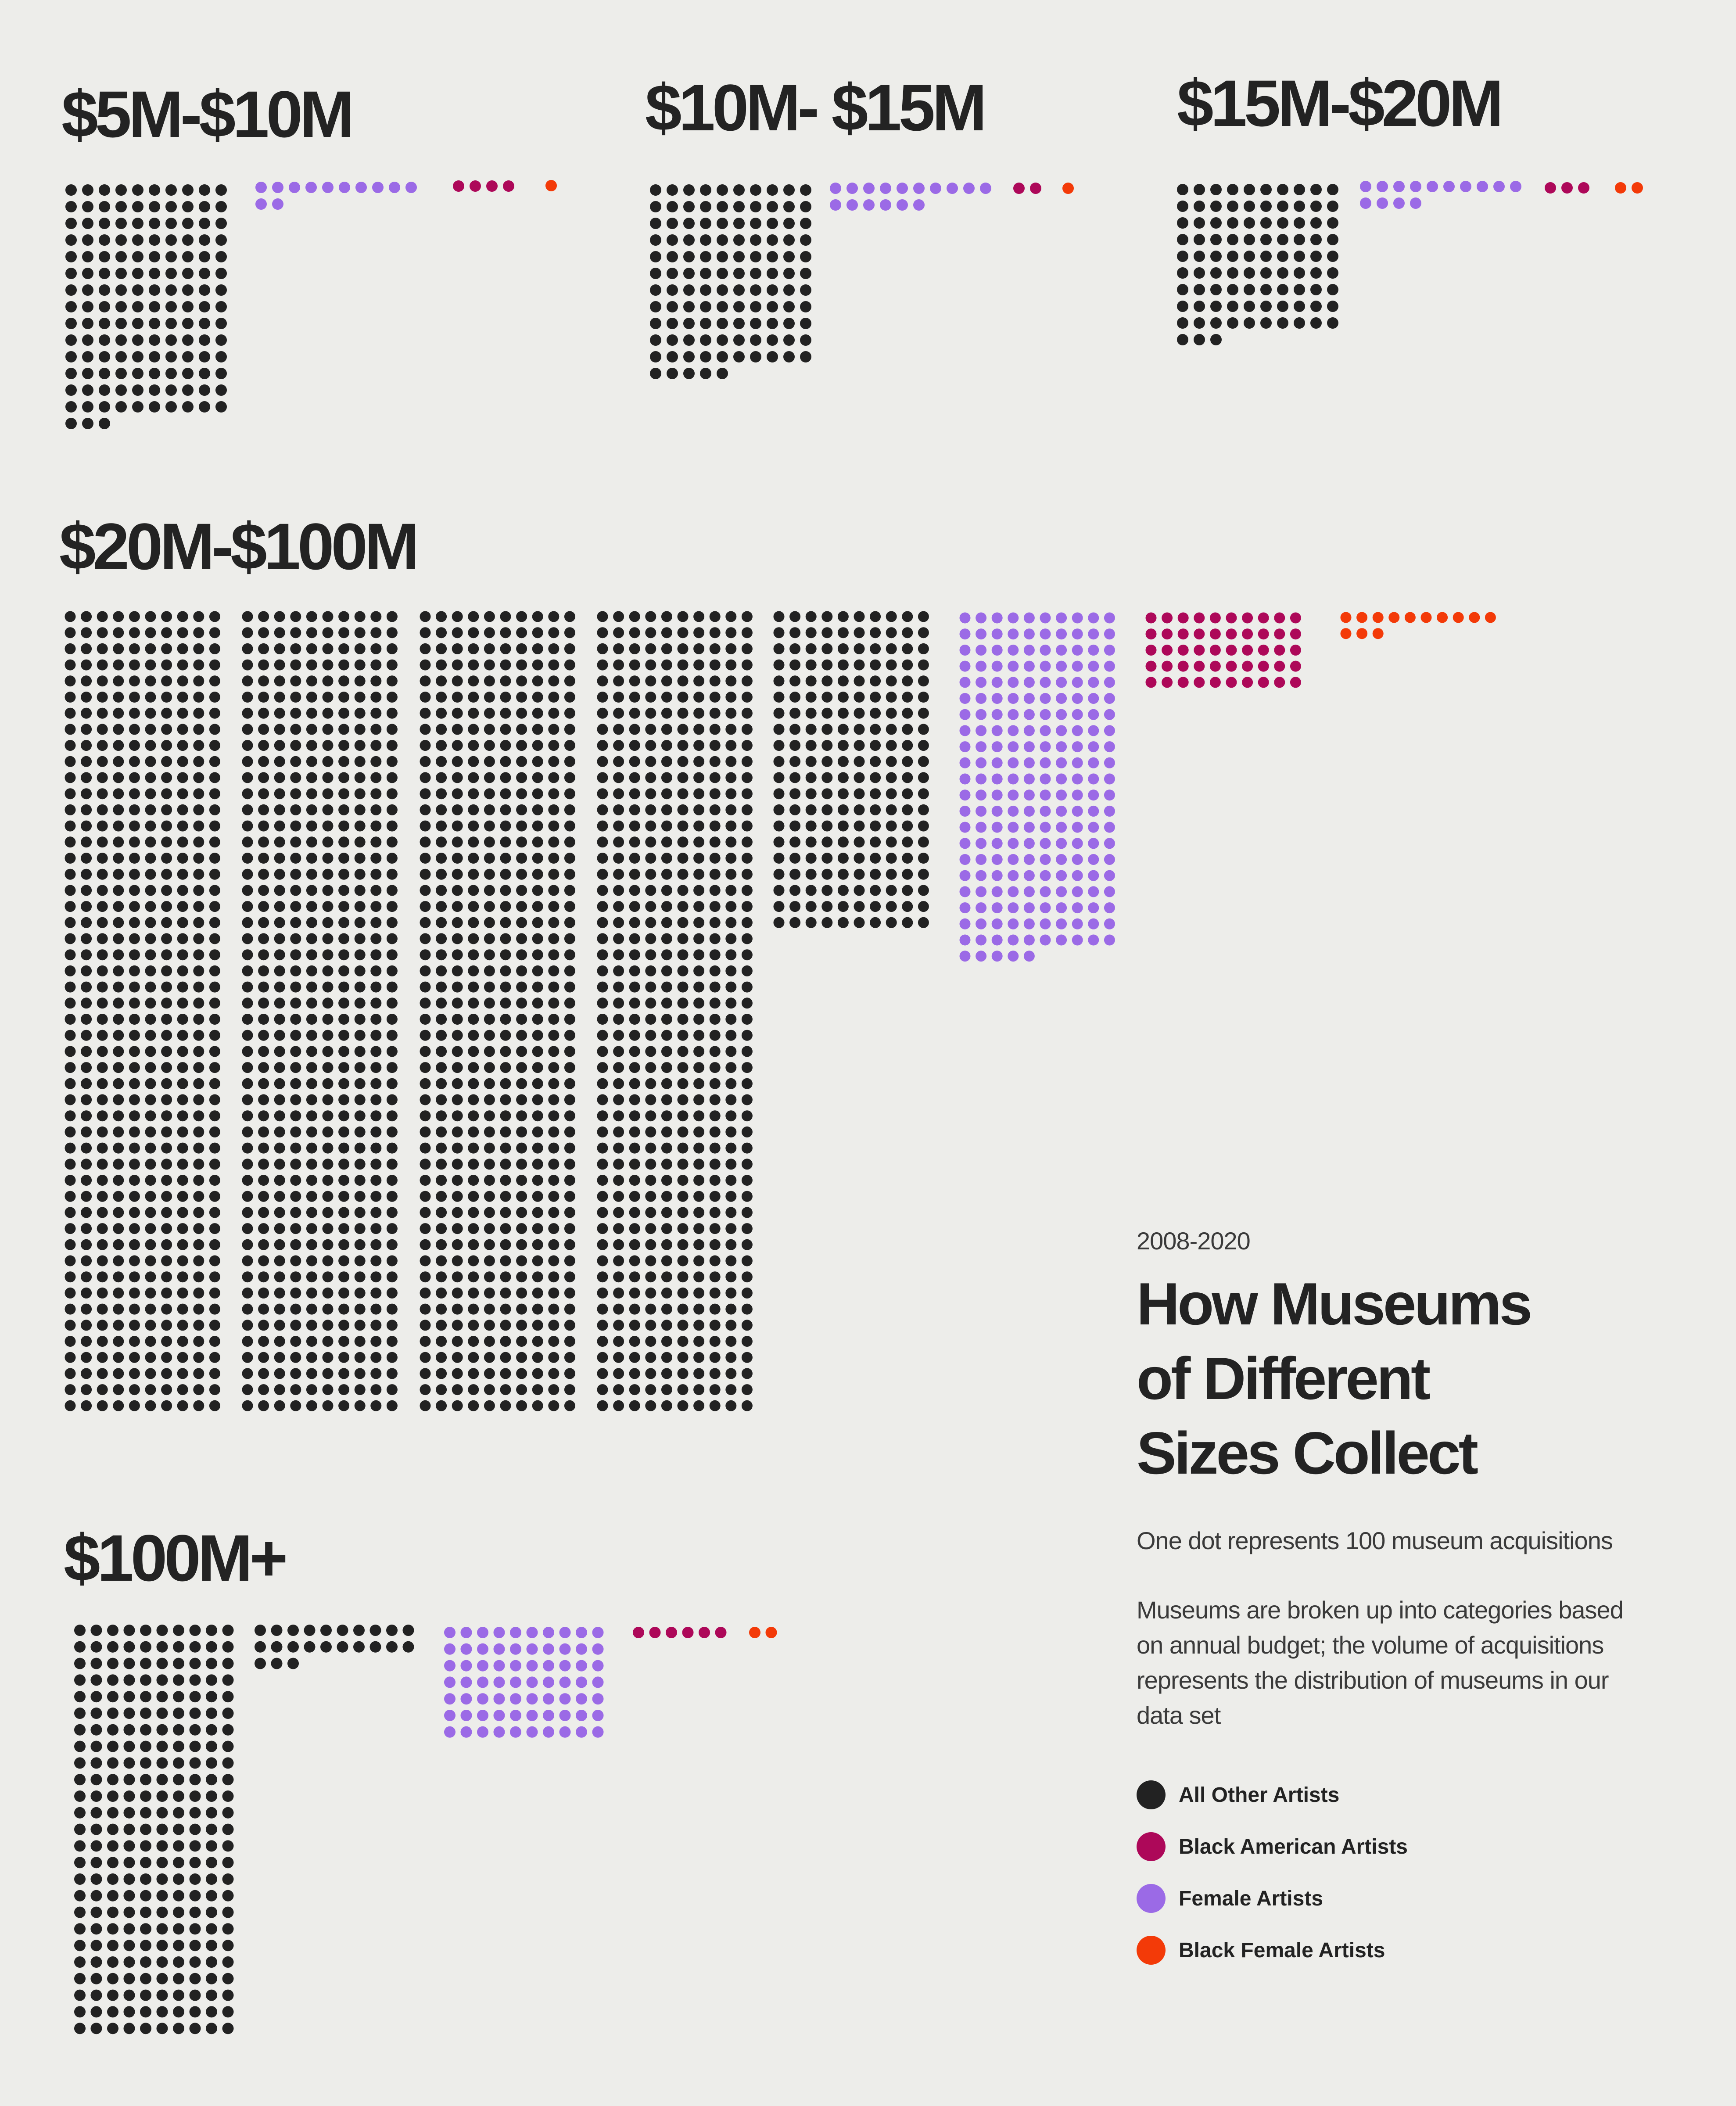 This screenshot has height=2106, width=1736. I want to click on group-label-15m-20m: $15M-$20M, so click(1340, 103).